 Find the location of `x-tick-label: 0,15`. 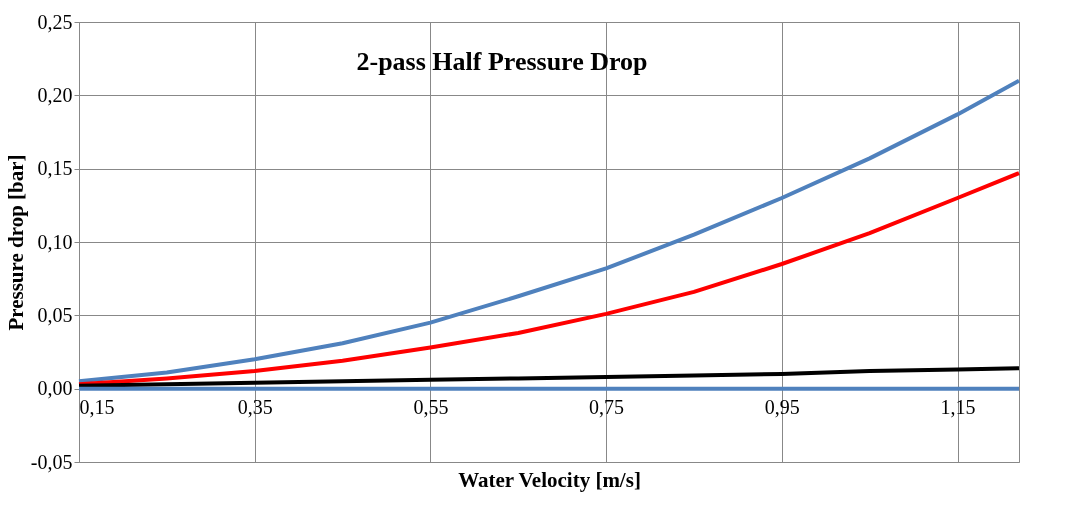

x-tick-label: 0,15 is located at coordinates (97, 407).